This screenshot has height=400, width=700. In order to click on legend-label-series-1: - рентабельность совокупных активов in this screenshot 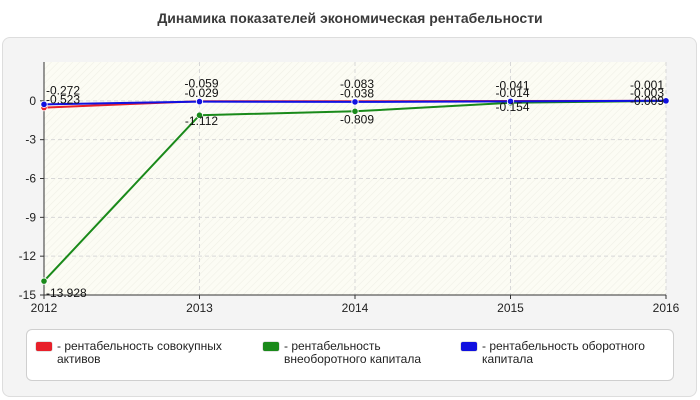, I will do `click(139, 352)`.